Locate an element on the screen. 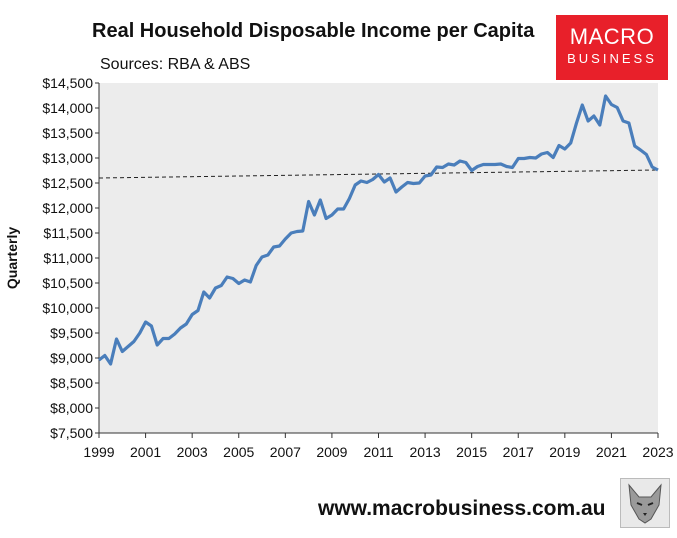 The height and width of the screenshot is (538, 677). y-tick-label: $9,500 is located at coordinates (71, 333).